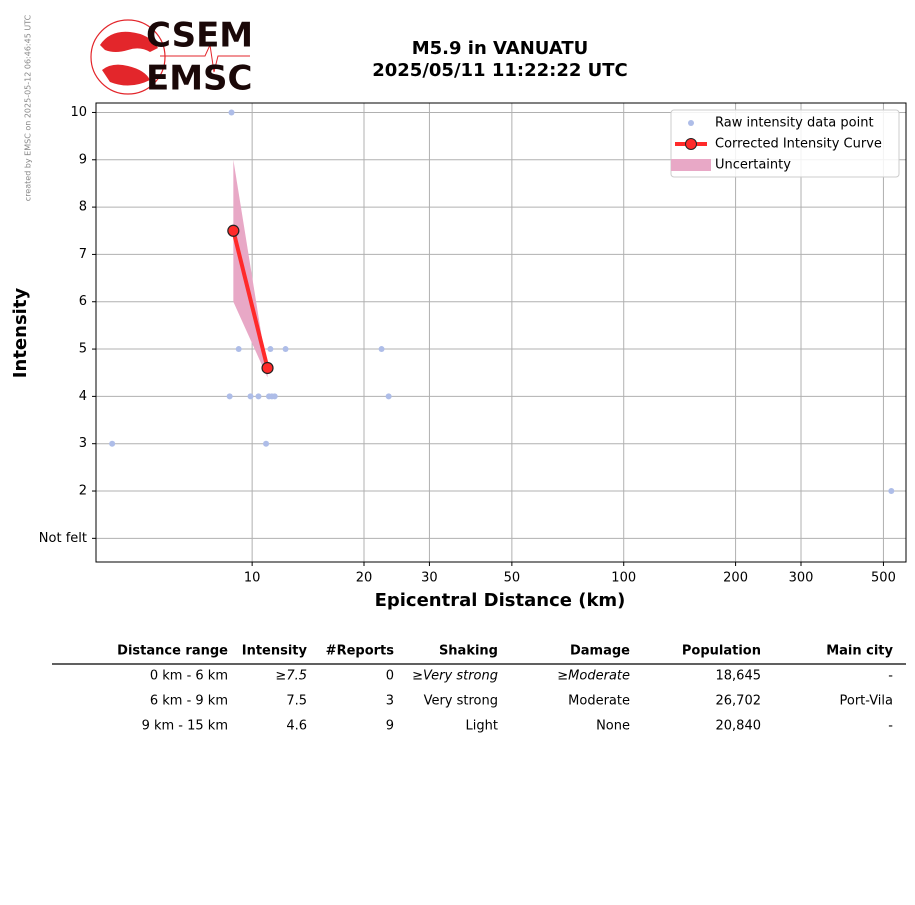 The height and width of the screenshot is (905, 915). What do you see at coordinates (252, 578) in the screenshot?
I see `x-tick-label: 10` at bounding box center [252, 578].